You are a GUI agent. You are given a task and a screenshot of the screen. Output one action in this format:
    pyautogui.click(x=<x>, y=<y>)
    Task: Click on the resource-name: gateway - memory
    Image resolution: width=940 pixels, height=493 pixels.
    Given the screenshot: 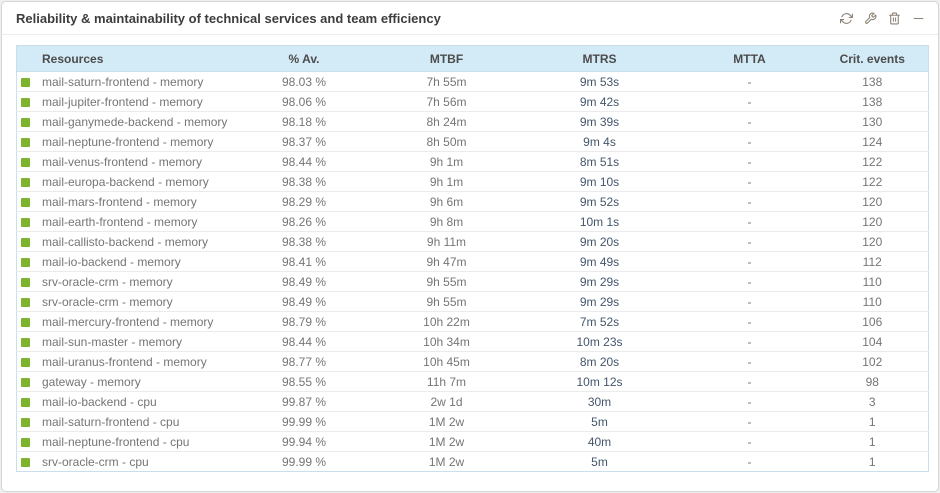 What is the action you would take?
    pyautogui.click(x=91, y=381)
    